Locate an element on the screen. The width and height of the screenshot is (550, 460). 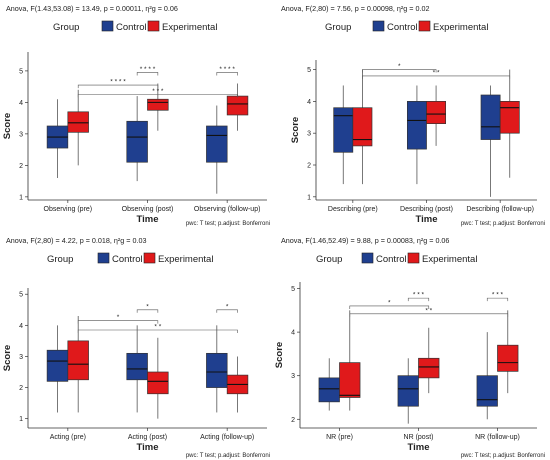
x-tick-label: Describing (follow-up) is located at coordinates (500, 209).